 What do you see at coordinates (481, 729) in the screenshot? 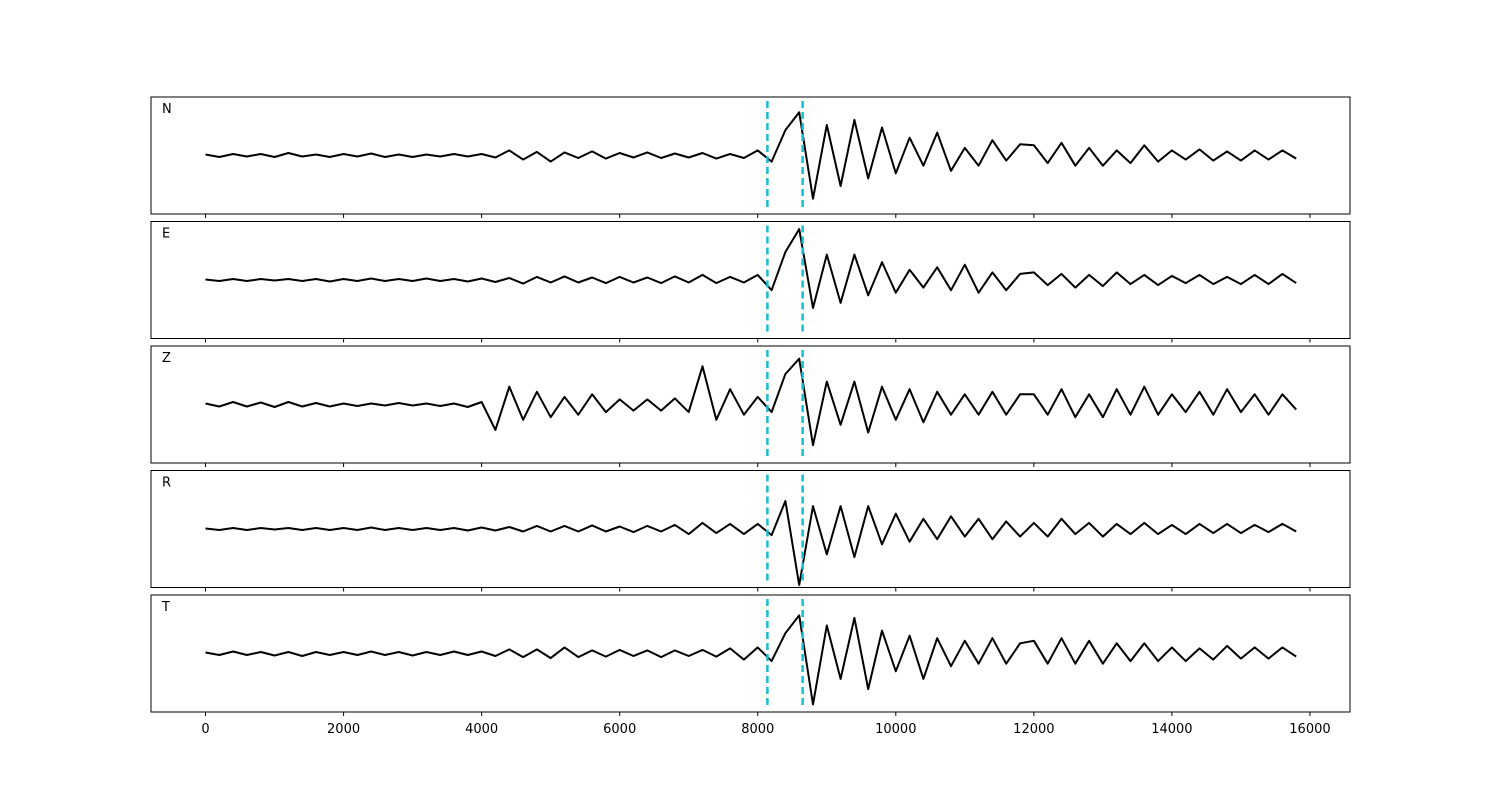
I see `x-tick-label: 4000` at bounding box center [481, 729].